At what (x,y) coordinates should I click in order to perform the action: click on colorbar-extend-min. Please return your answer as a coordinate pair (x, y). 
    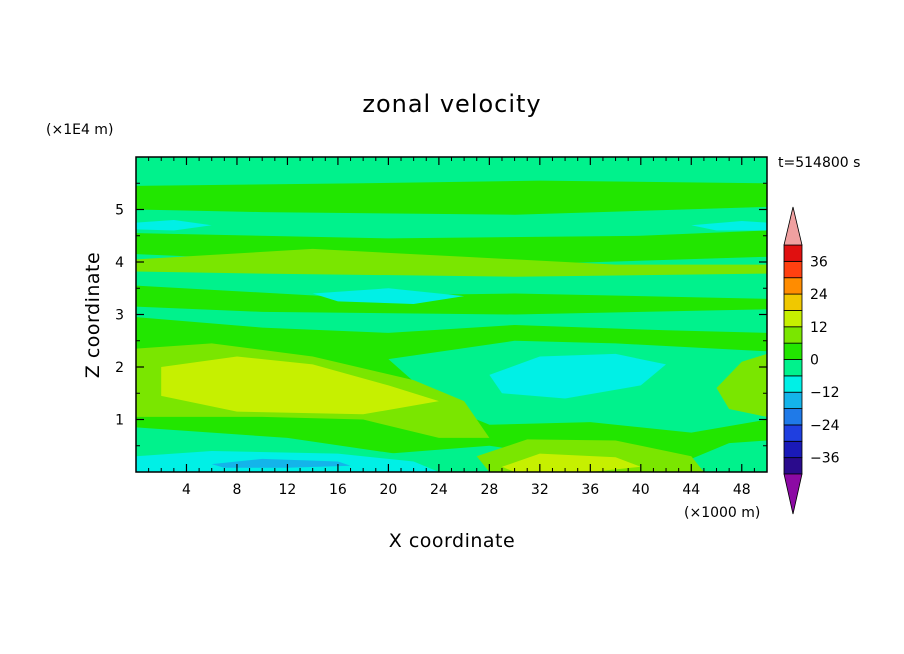
    Looking at the image, I should click on (793, 494).